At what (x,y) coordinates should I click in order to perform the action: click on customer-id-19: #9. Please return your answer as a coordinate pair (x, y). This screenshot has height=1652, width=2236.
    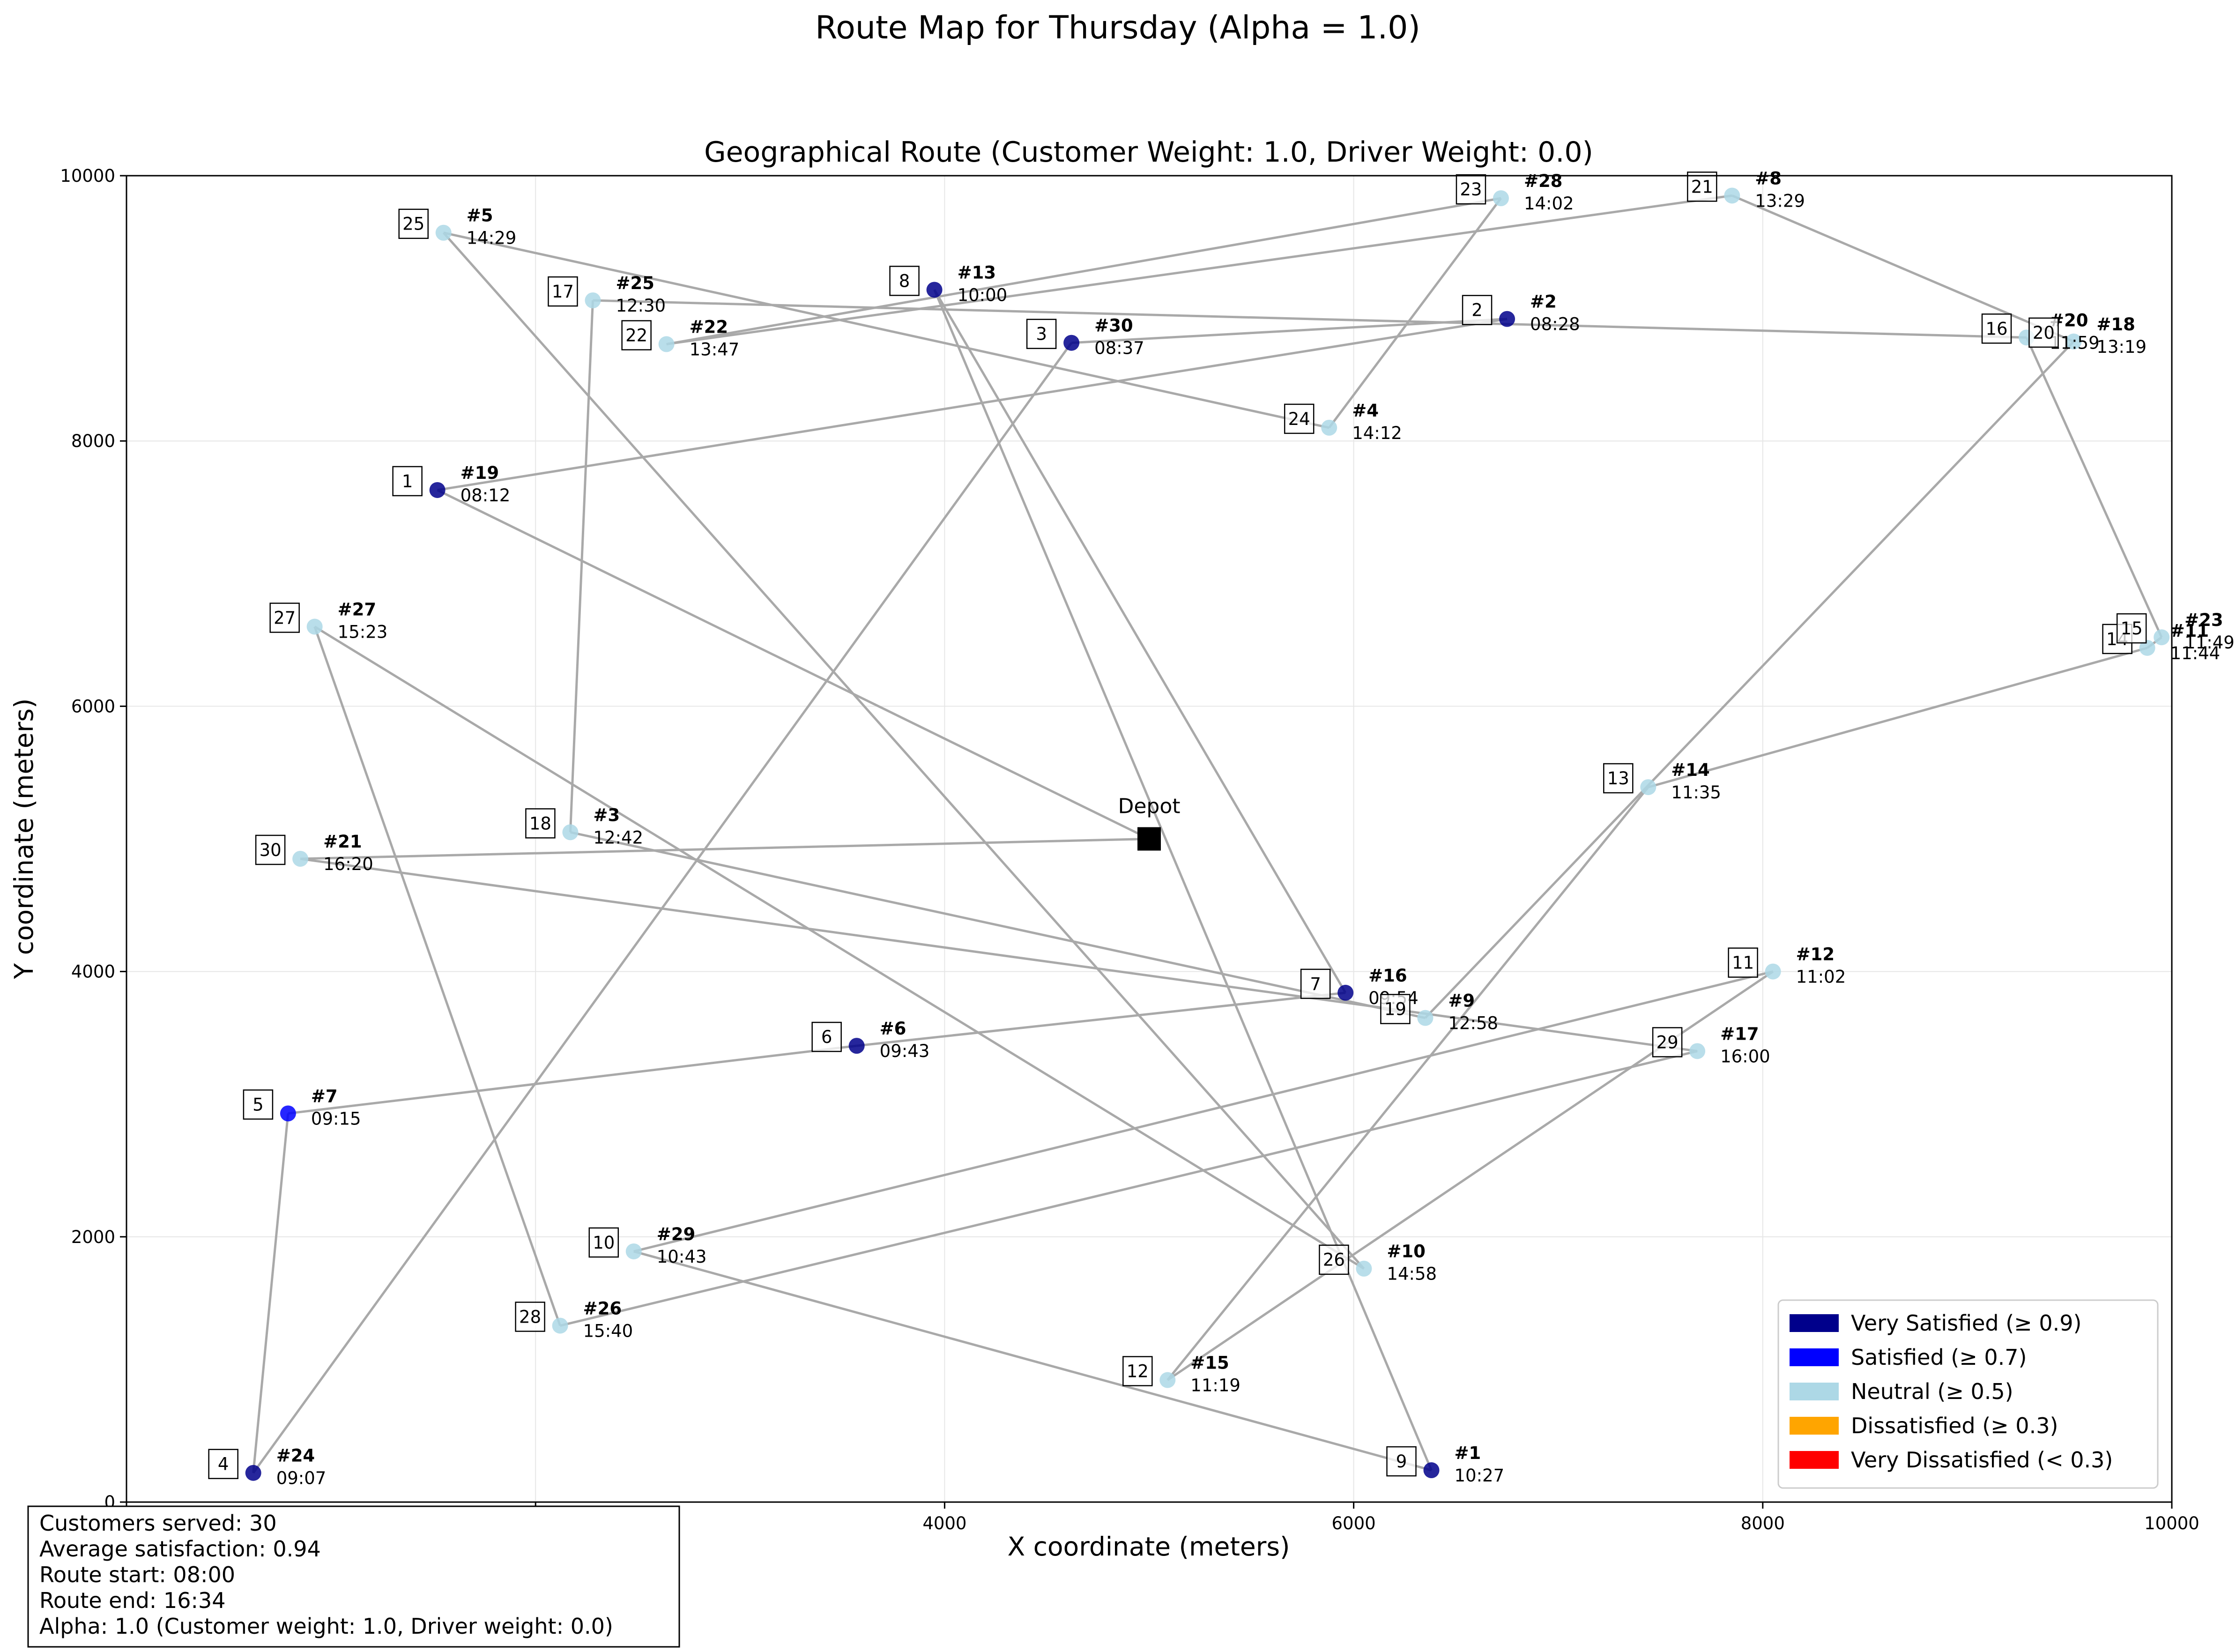
    Looking at the image, I should click on (1461, 1001).